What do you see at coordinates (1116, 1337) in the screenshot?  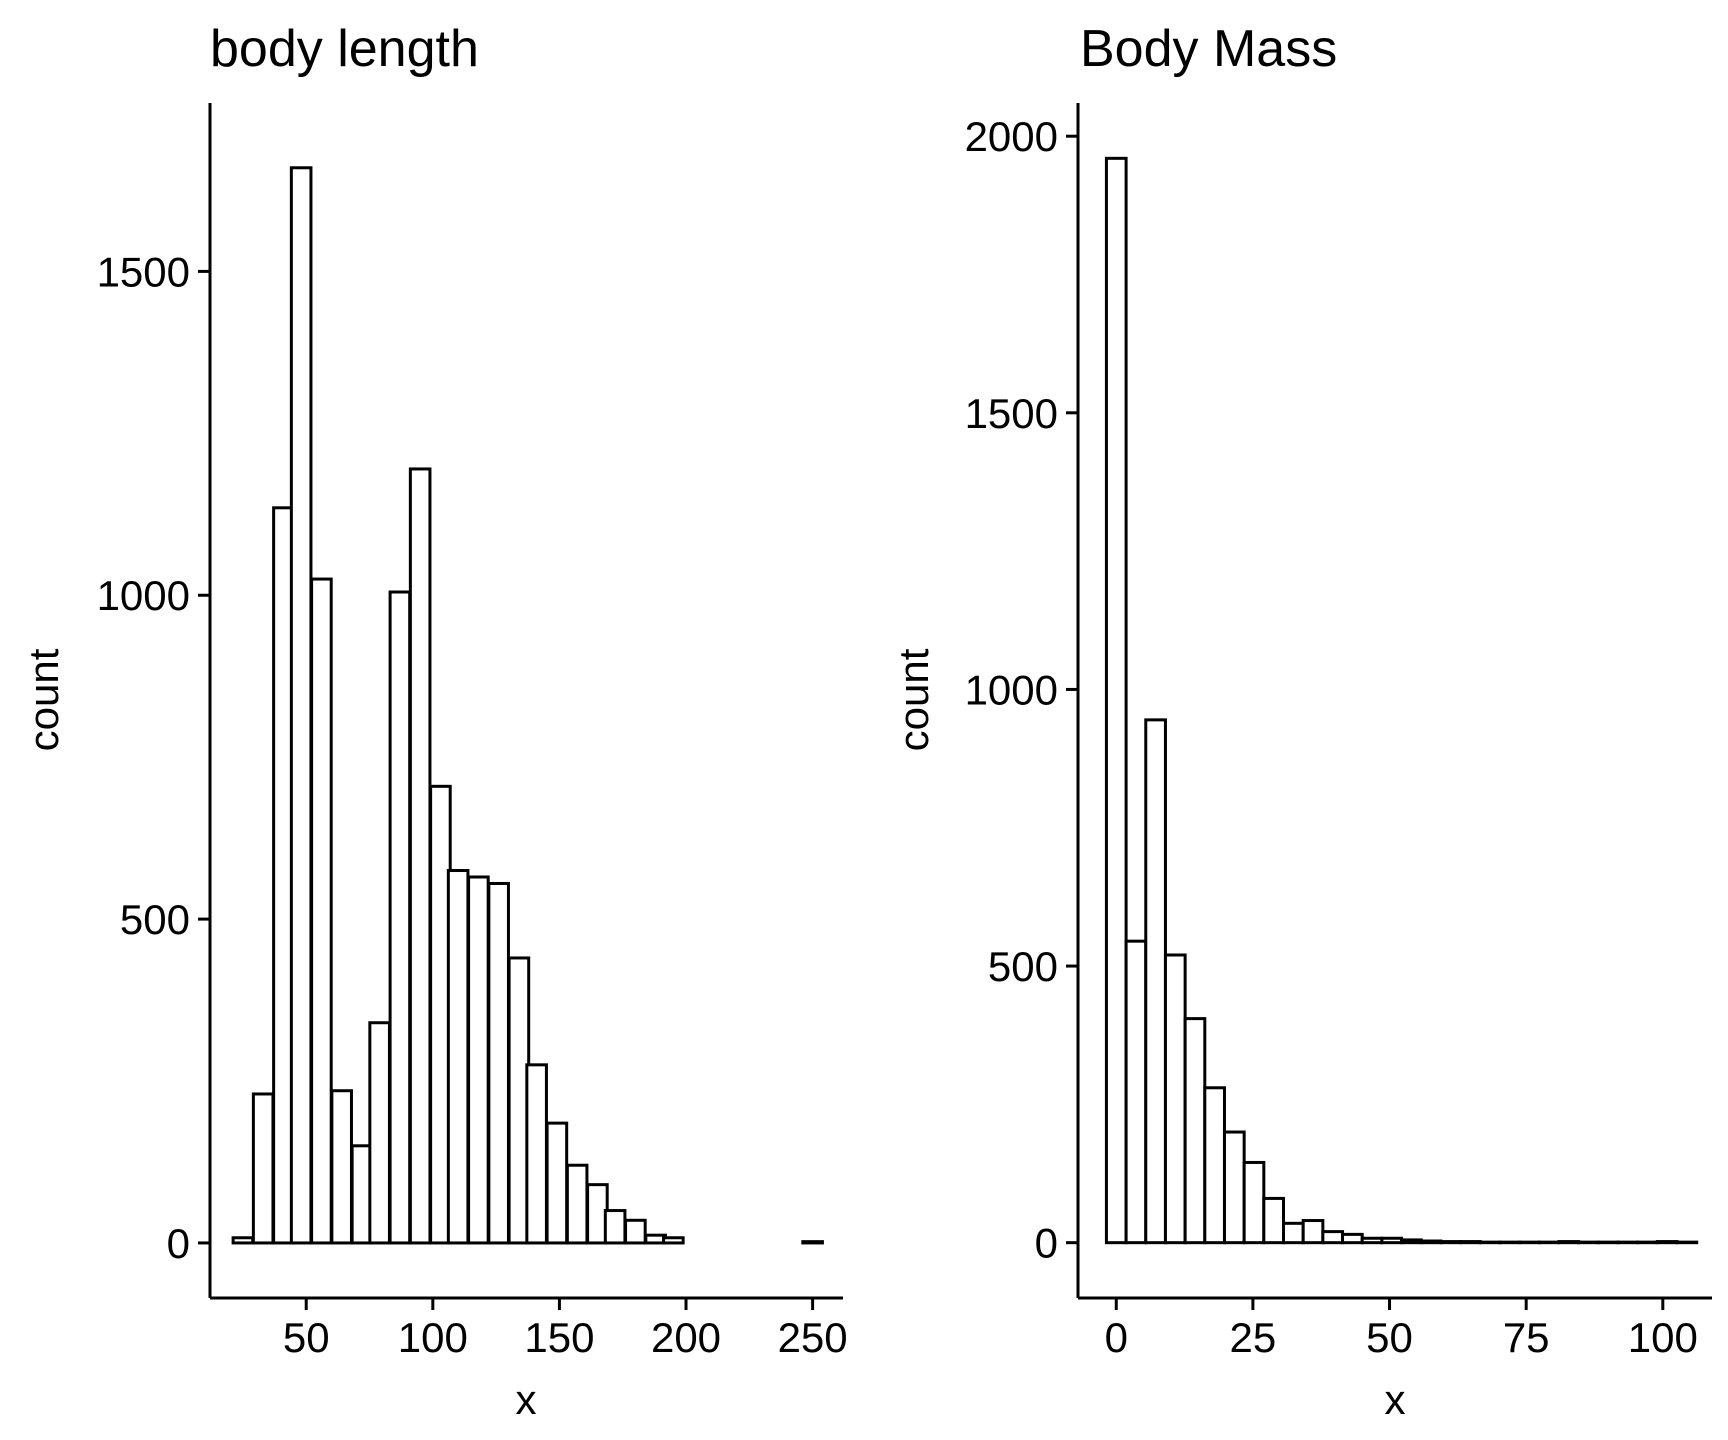 I see `x-tick-label: 0` at bounding box center [1116, 1337].